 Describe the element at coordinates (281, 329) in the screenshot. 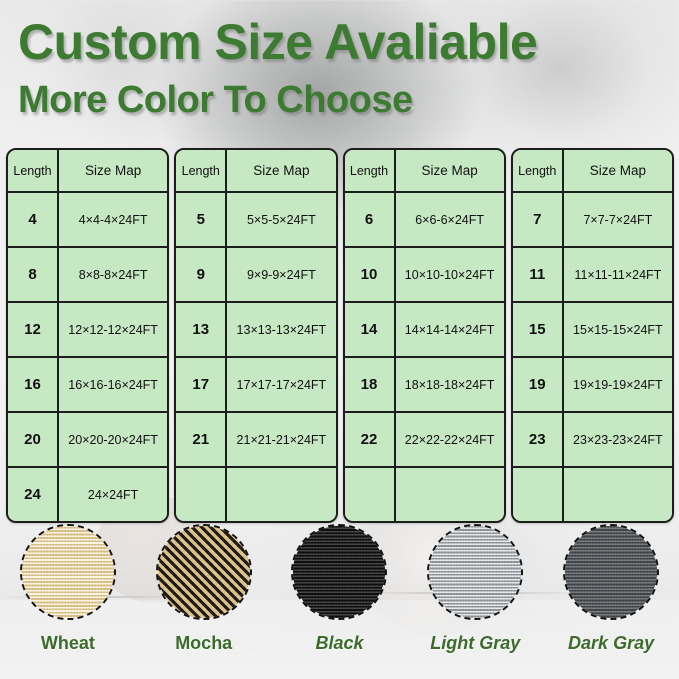

I see `cell-size-map: 13×13-13×24FT` at that location.